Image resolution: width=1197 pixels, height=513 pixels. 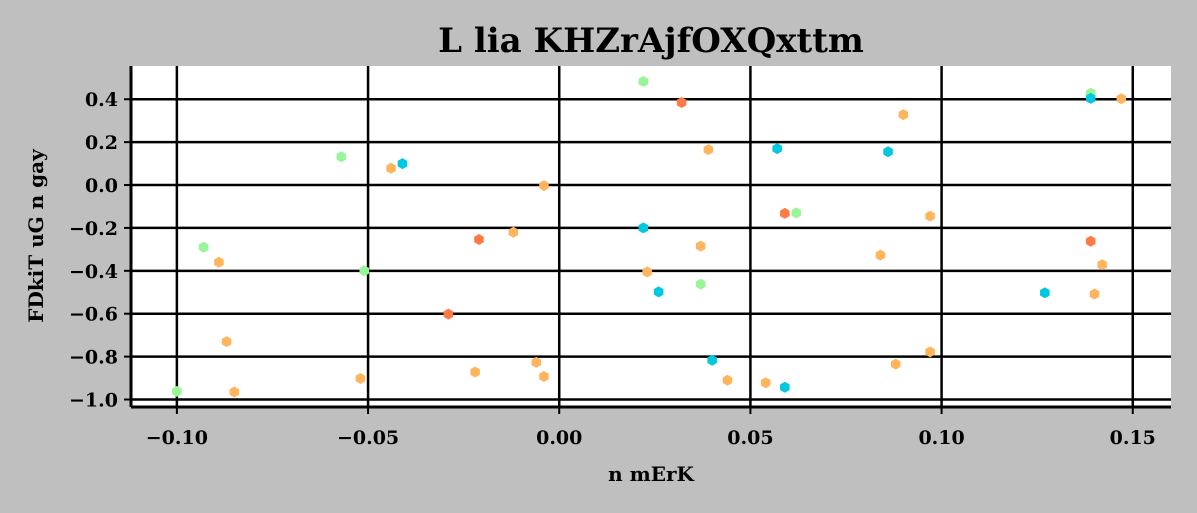 What do you see at coordinates (36, 235) in the screenshot?
I see `y-axis-label: FDkiT uG n gay` at bounding box center [36, 235].